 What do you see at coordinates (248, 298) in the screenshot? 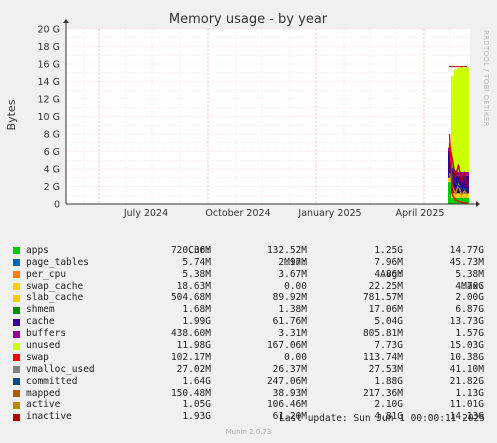
I see `legend-row-slab_cache: slab_cache 504.68M 89.92M 781.57M 2.00G` at bounding box center [248, 298].